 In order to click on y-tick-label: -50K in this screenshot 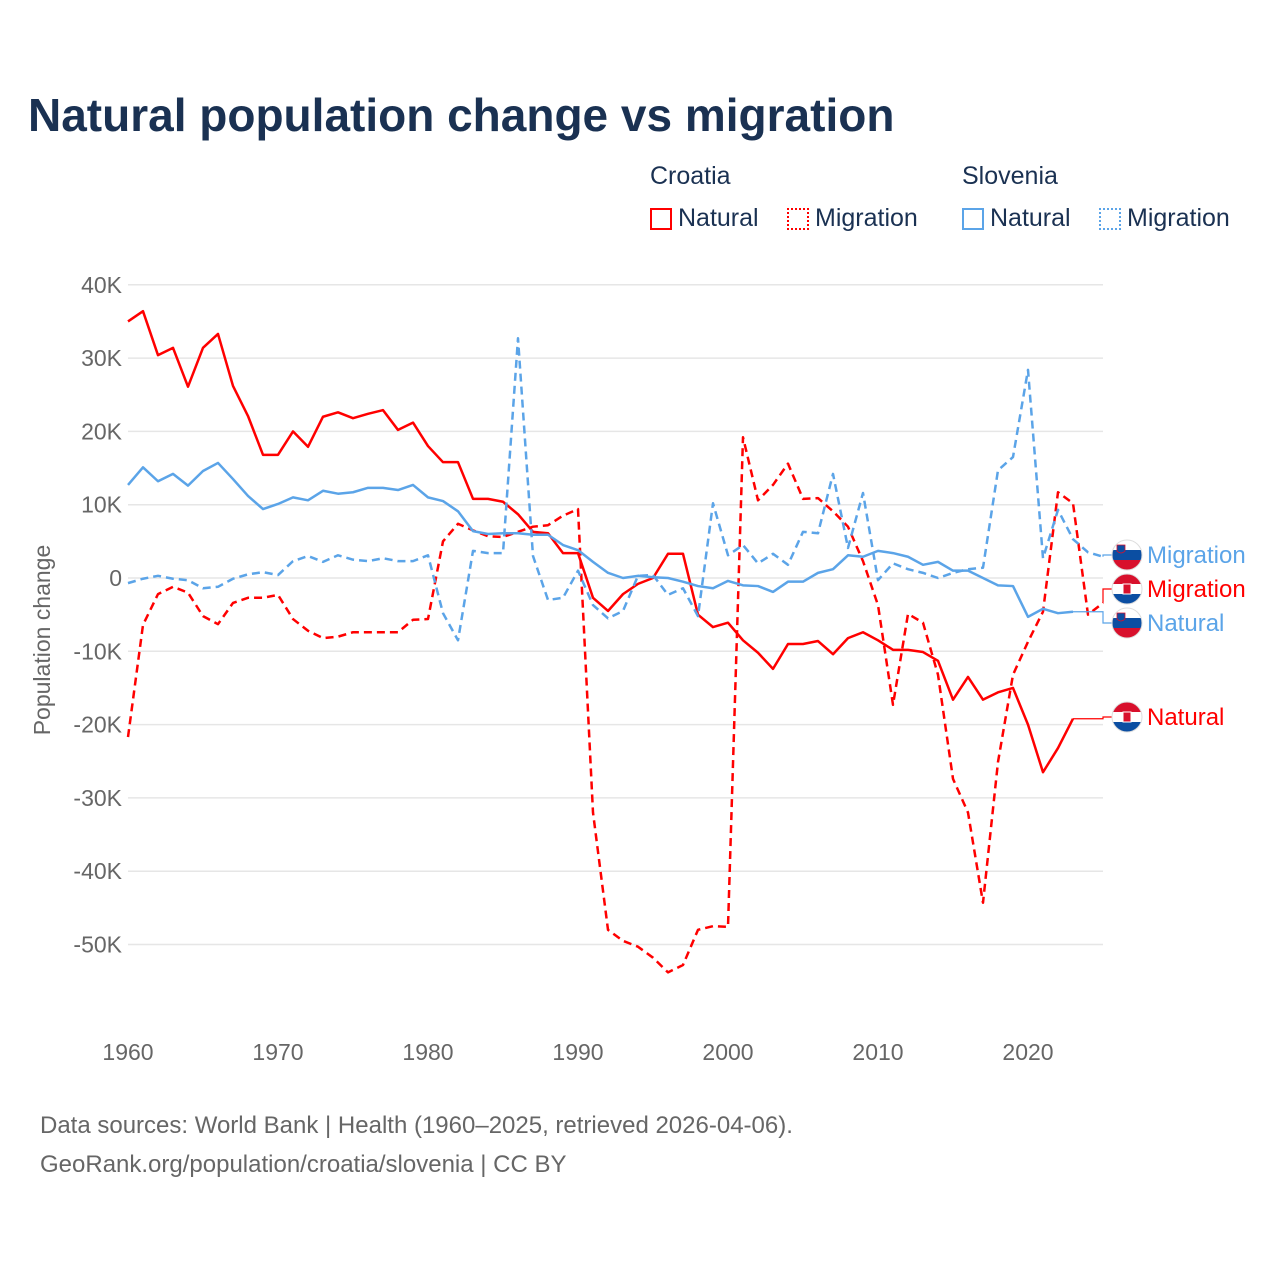, I will do `click(97, 945)`.